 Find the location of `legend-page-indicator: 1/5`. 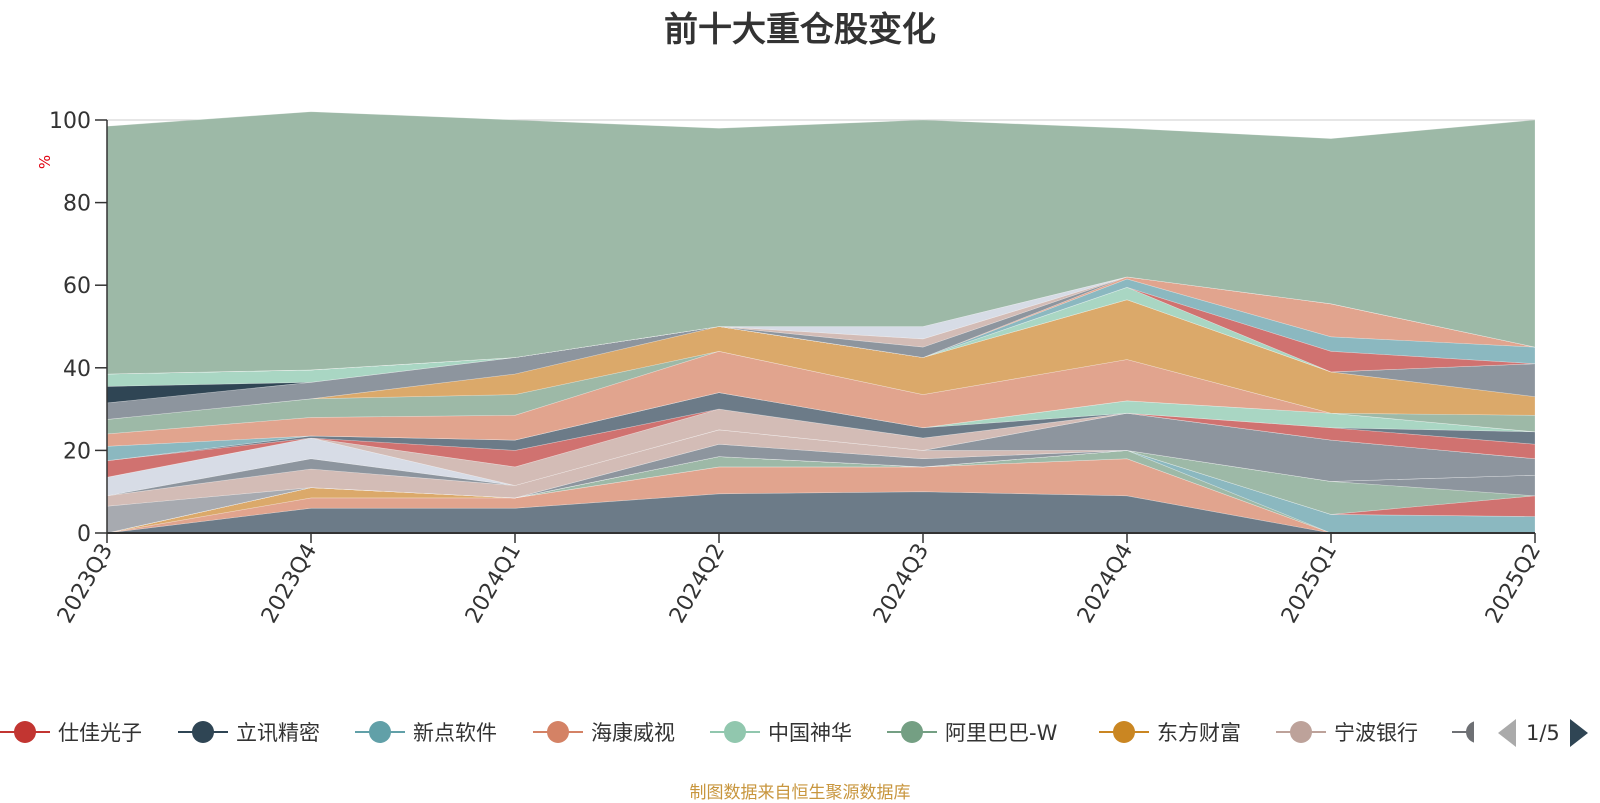

legend-page-indicator: 1/5 is located at coordinates (1543, 733).